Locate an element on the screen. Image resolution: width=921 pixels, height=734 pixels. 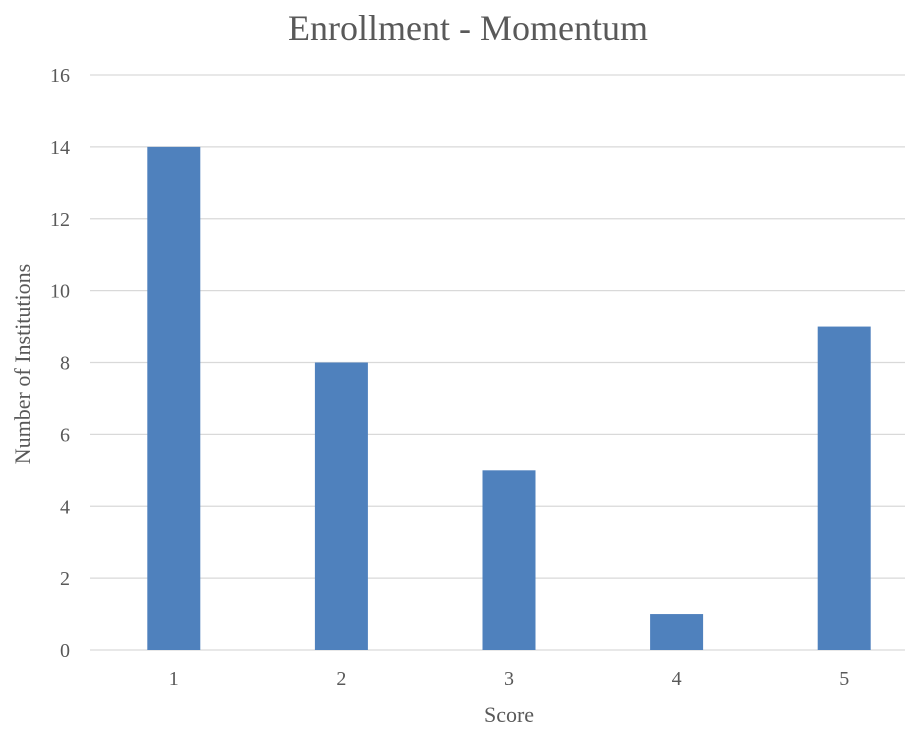
x-tick-label: 3 is located at coordinates (509, 679).